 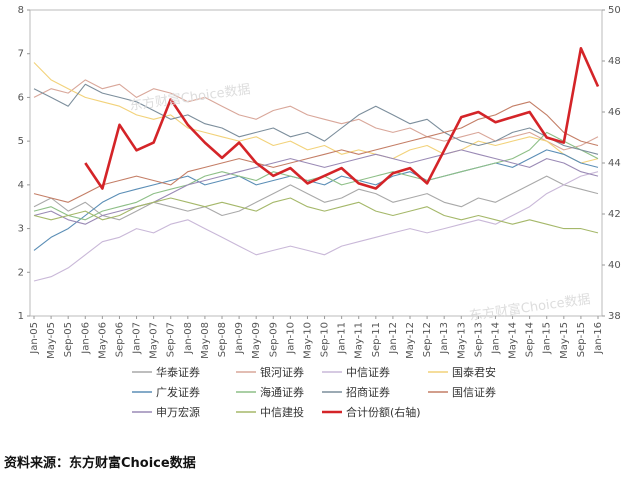 I want to click on series-line-招商证券, so click(x=316, y=119).